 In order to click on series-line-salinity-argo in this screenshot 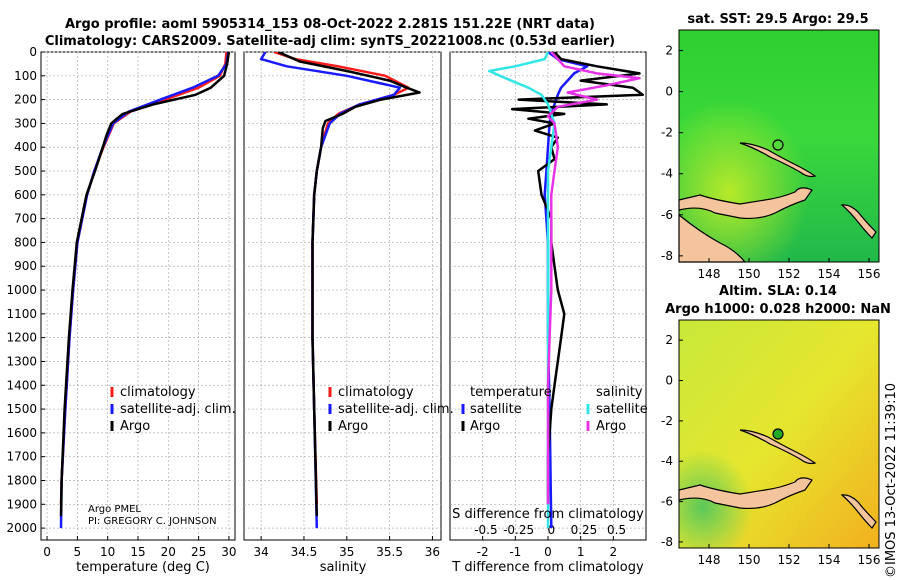, I will do `click(593, 278)`.